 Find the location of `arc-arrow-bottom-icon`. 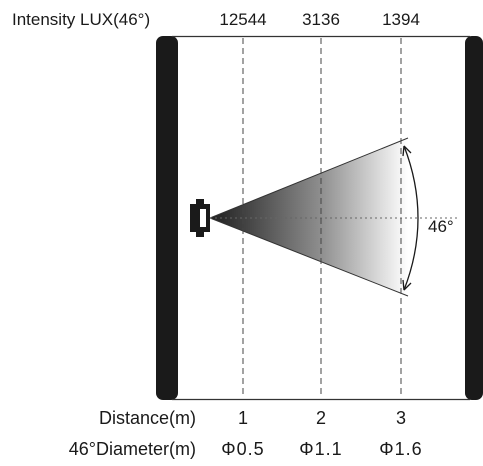

arc-arrow-bottom-icon is located at coordinates (407, 285).